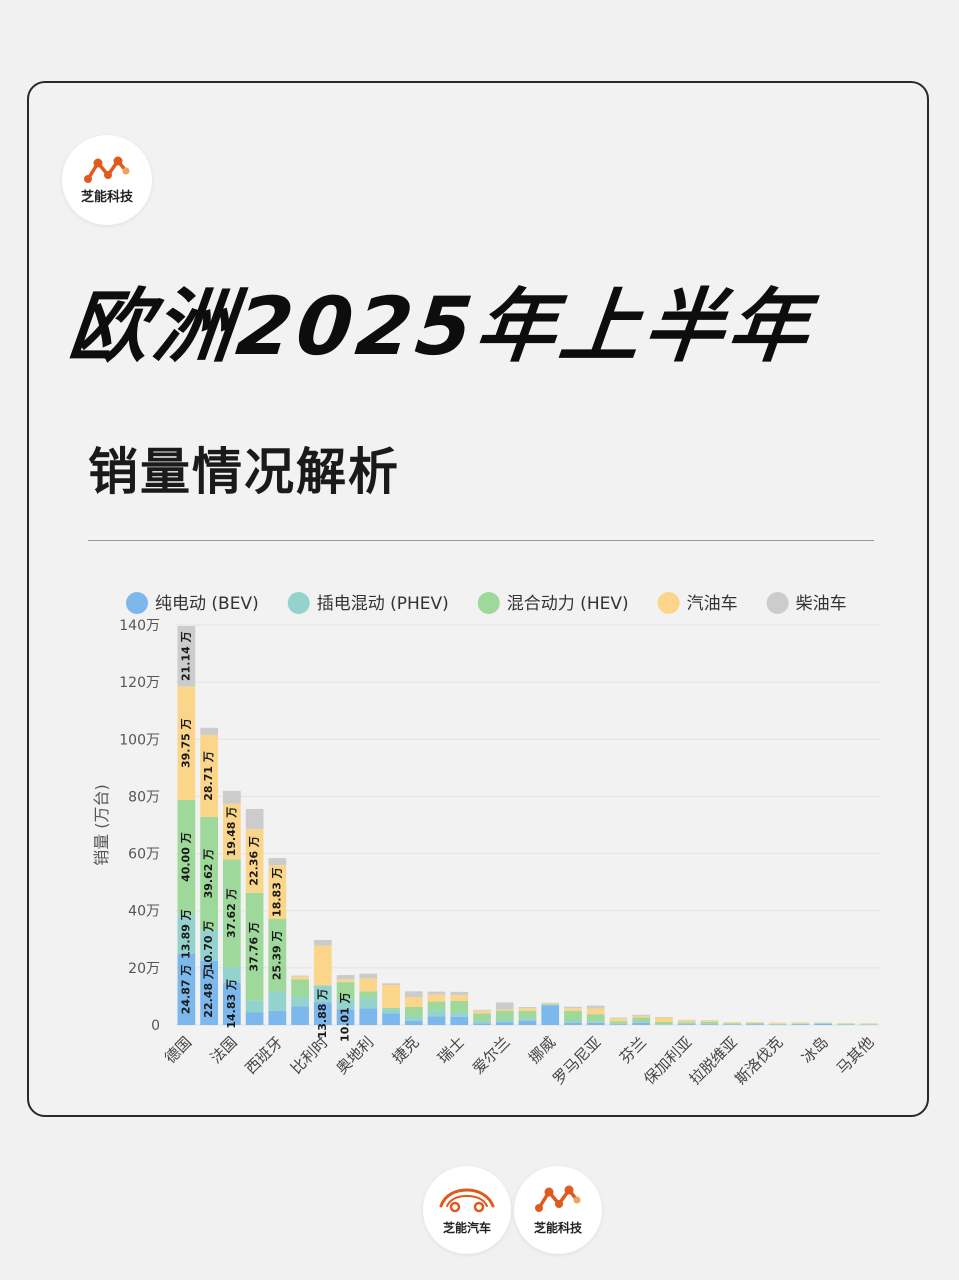 This screenshot has height=1280, width=959. What do you see at coordinates (231, 913) in the screenshot?
I see `data-label: 37.62 万` at bounding box center [231, 913].